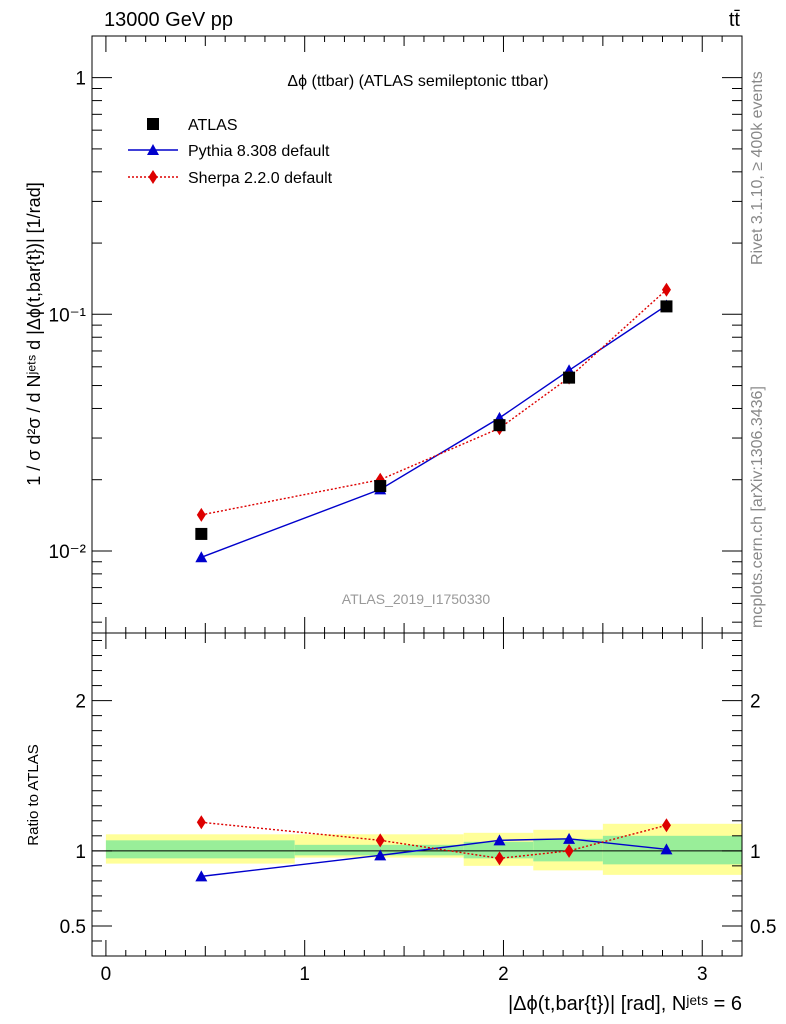 The width and height of the screenshot is (786, 1024). Describe the element at coordinates (106, 974) in the screenshot. I see `x-tick-label: 0` at that location.